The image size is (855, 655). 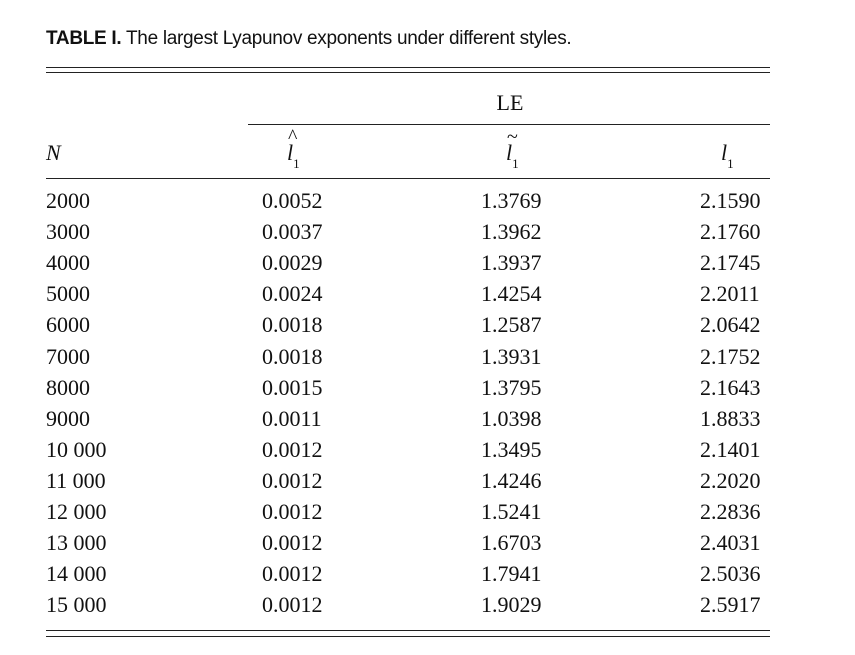 I want to click on hat-accent: ^, so click(x=293, y=137).